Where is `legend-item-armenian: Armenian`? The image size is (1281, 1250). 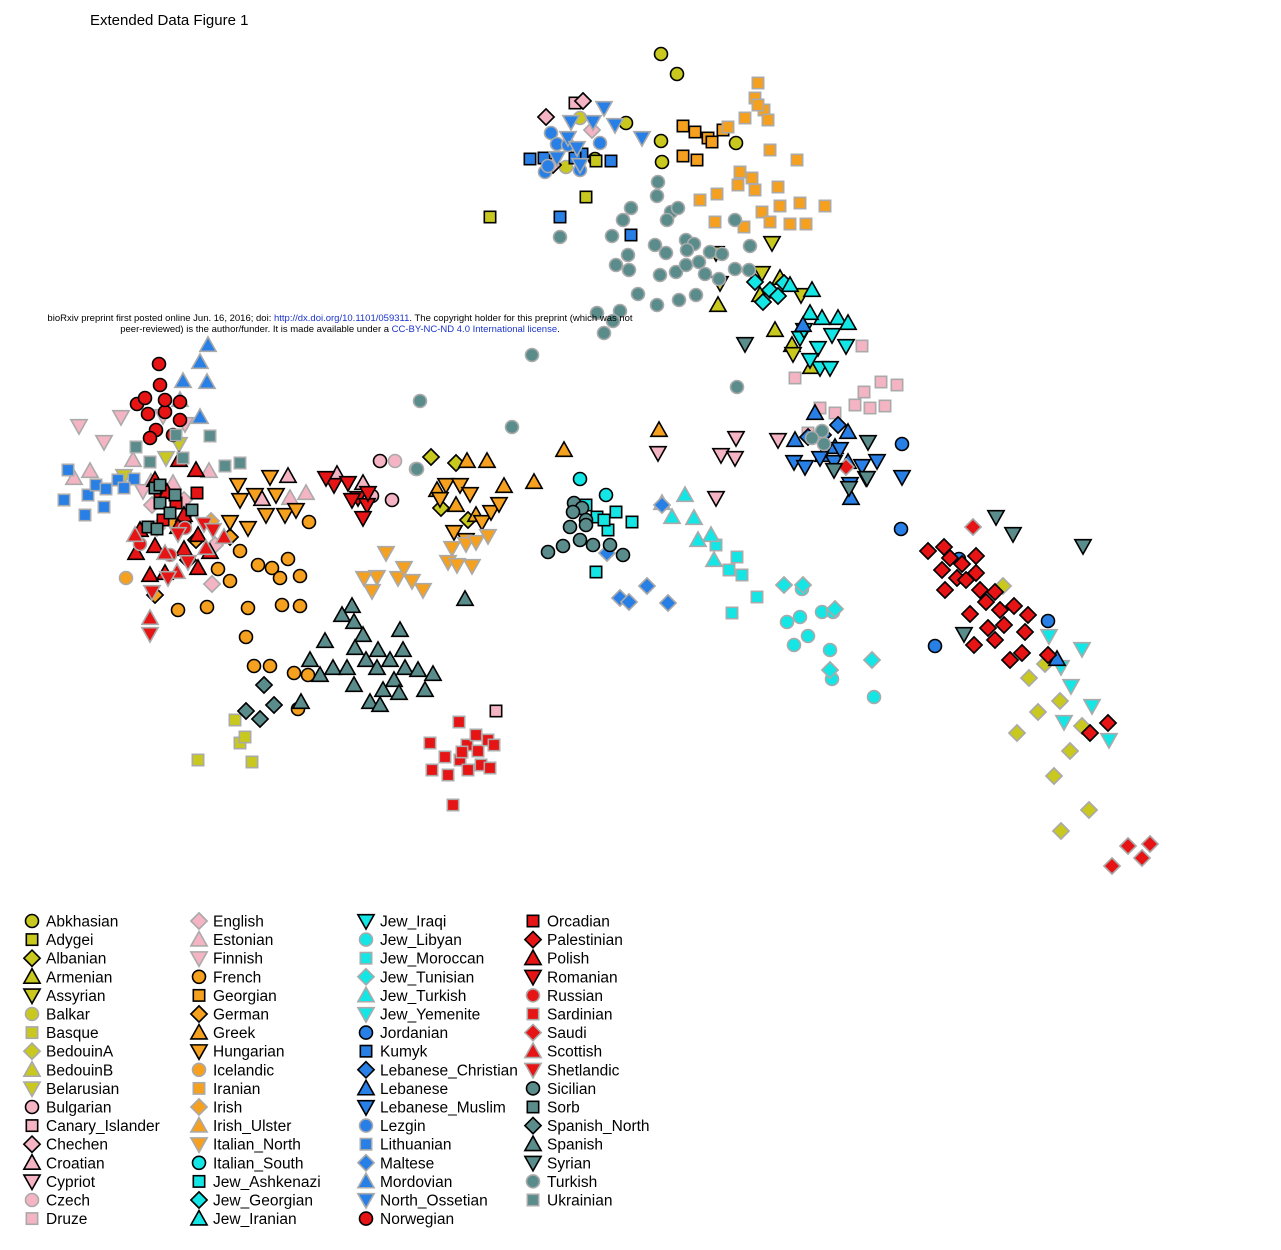 legend-item-armenian: Armenian is located at coordinates (67, 976).